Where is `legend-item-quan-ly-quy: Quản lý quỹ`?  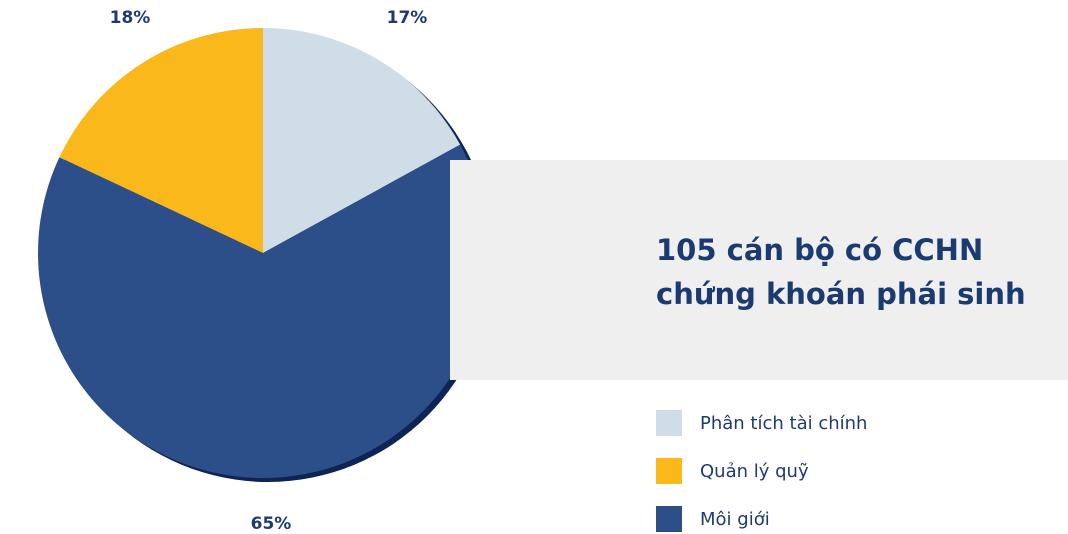 legend-item-quan-ly-quy: Quản lý quỹ is located at coordinates (732, 471).